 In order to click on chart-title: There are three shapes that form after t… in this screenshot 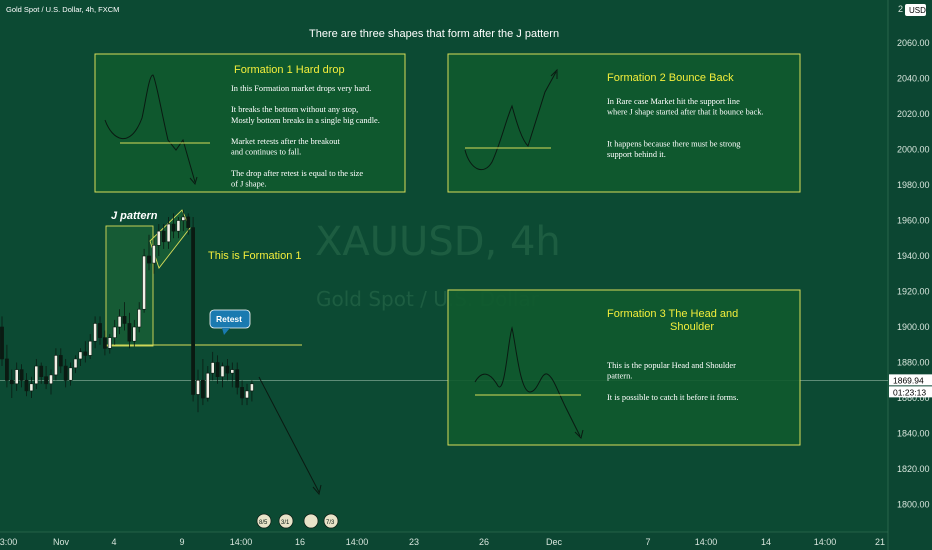, I will do `click(434, 34)`.